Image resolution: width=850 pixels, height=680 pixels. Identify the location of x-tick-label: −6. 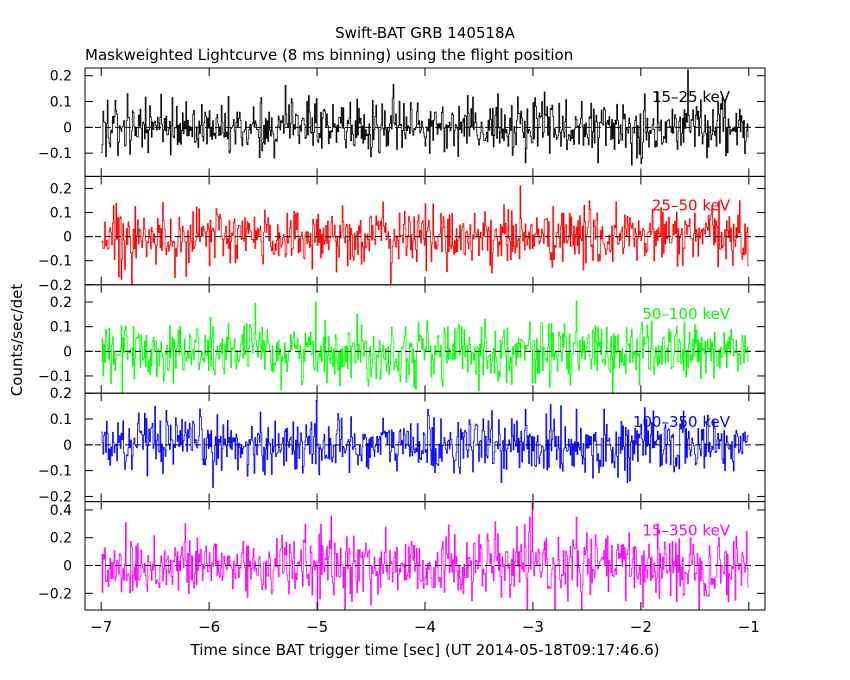
(209, 627).